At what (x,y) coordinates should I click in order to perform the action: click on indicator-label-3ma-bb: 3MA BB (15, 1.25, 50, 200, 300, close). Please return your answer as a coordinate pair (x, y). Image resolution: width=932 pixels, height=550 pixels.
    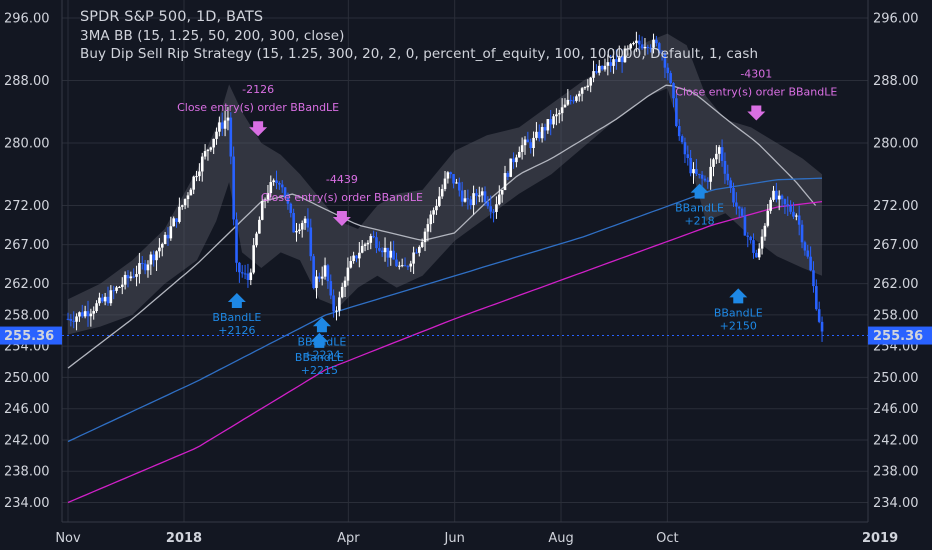
    Looking at the image, I should click on (212, 36).